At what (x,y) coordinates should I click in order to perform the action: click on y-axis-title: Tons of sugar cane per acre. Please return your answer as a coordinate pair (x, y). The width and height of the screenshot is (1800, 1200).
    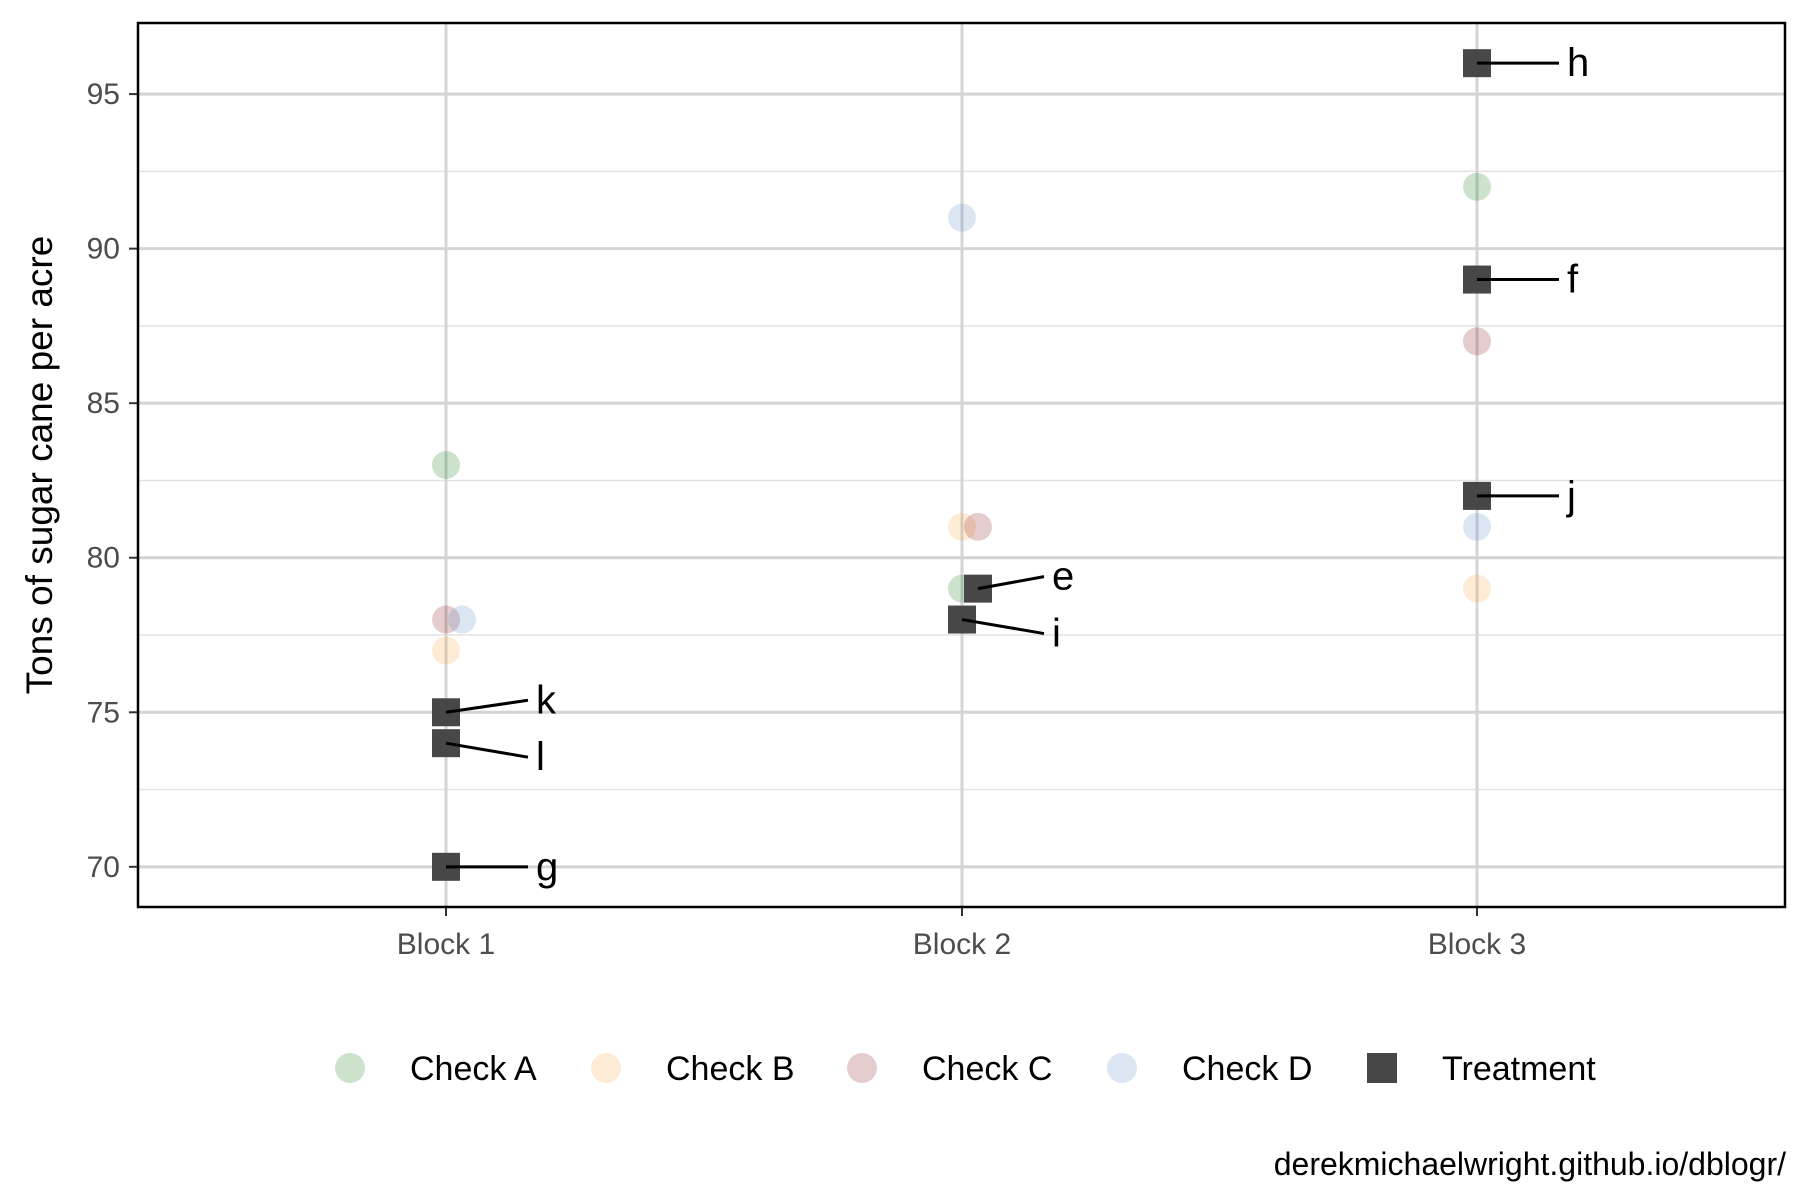
    Looking at the image, I should click on (39, 465).